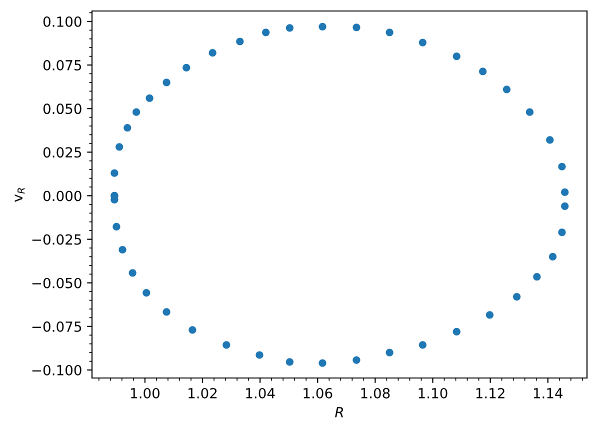 This screenshot has height=433, width=597. I want to click on x-tick-label: 1.14, so click(548, 393).